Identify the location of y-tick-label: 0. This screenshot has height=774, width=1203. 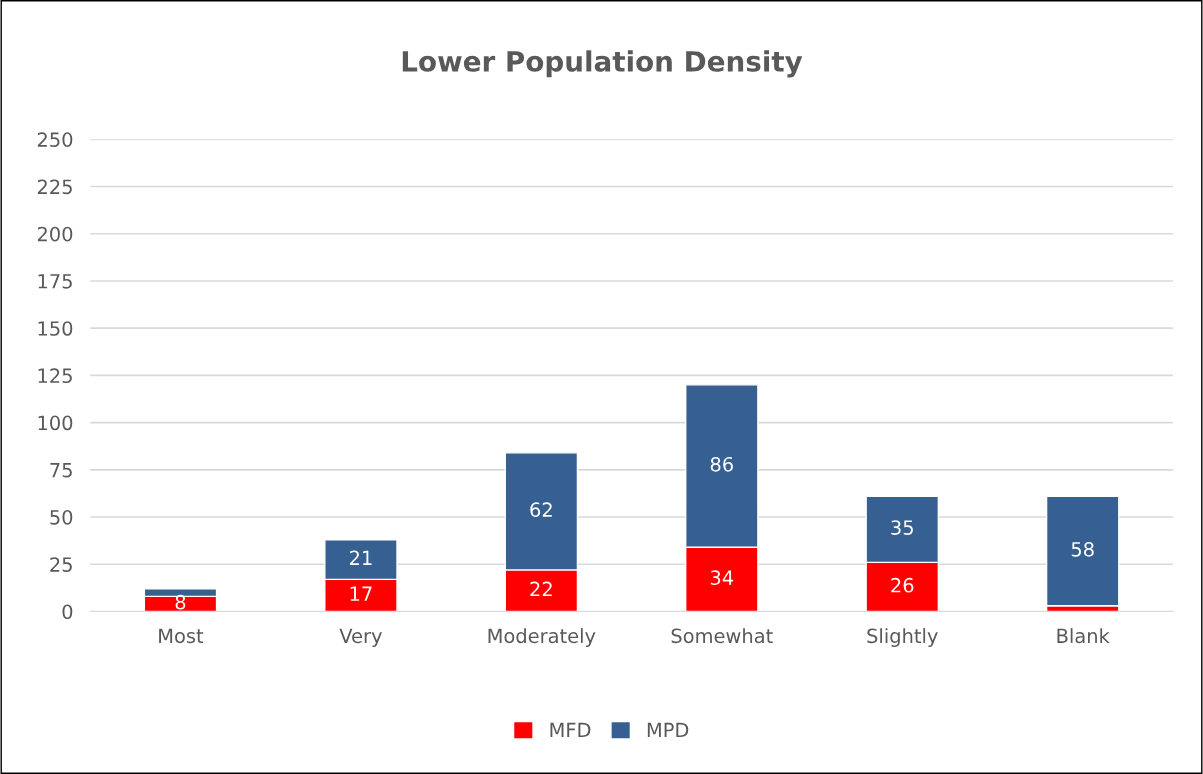
(67, 612).